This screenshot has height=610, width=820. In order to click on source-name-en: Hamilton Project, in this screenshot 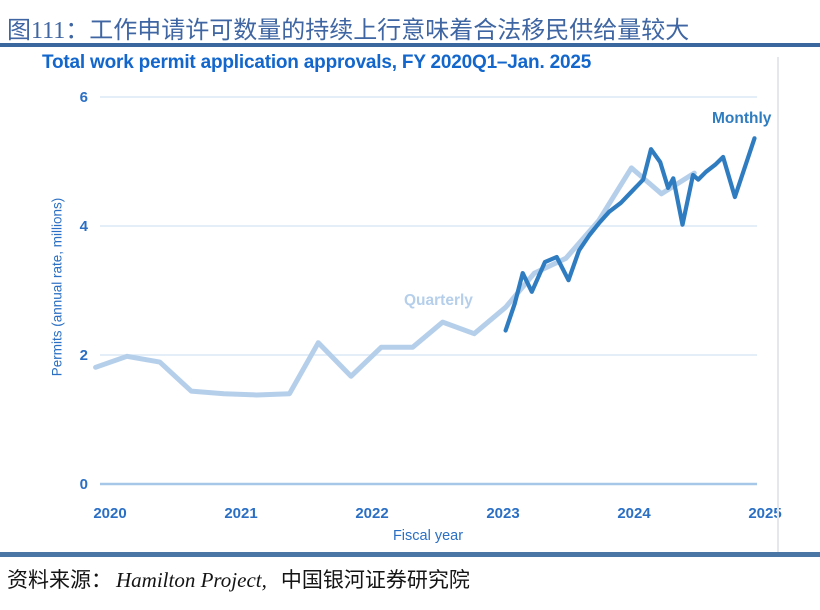, I will do `click(191, 580)`.